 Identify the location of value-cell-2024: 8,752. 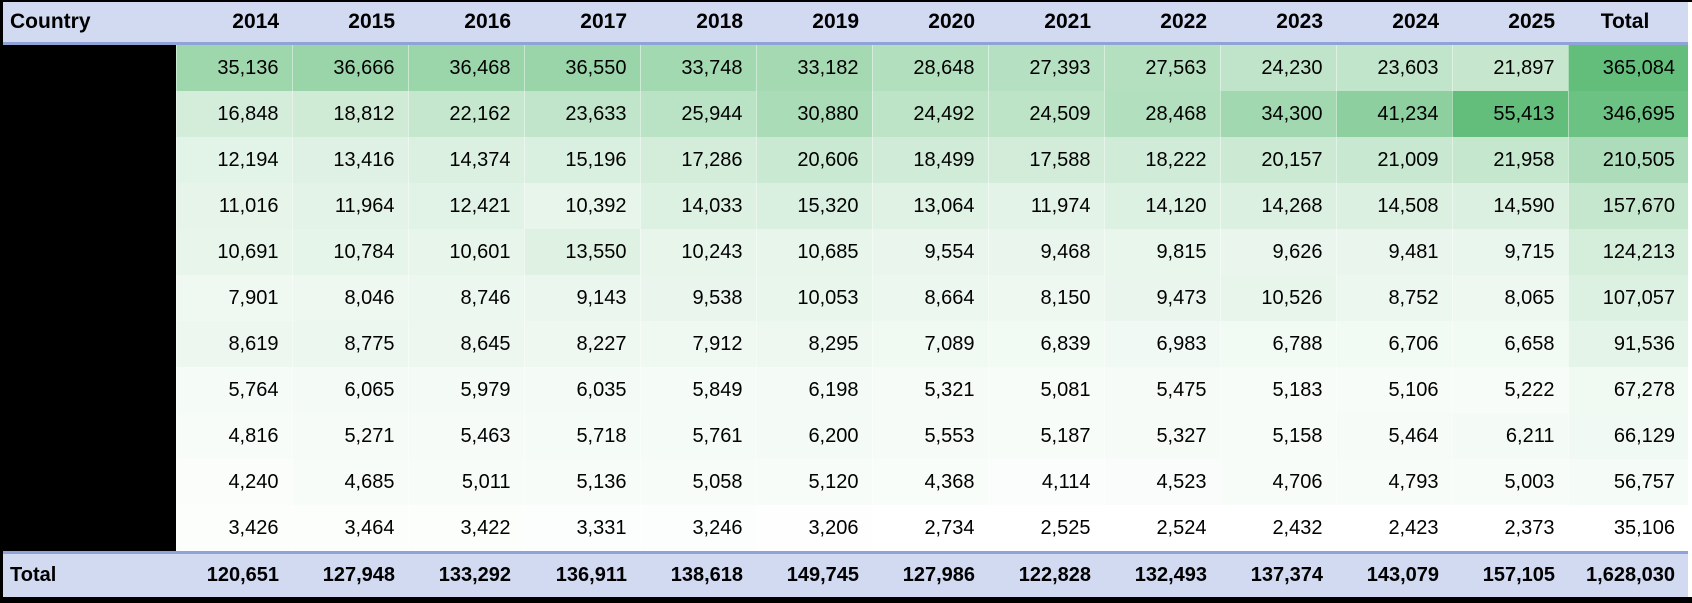
(1393, 298).